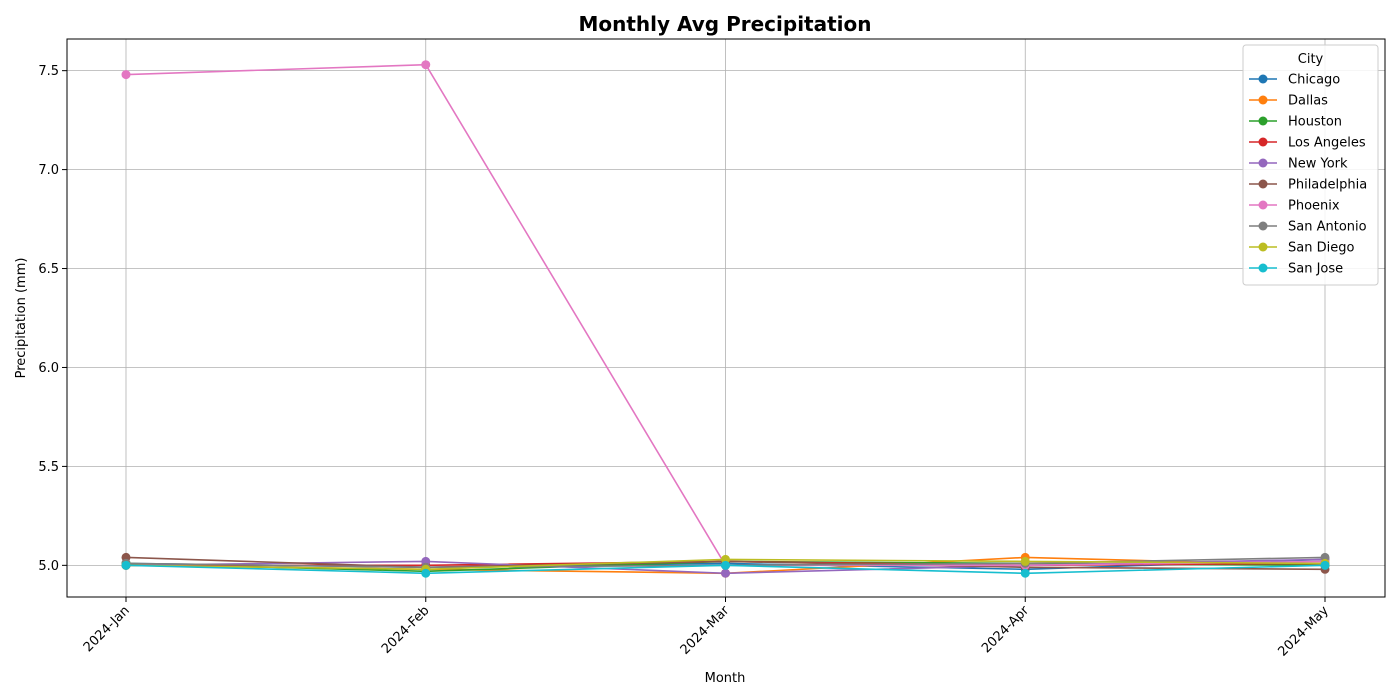 The height and width of the screenshot is (700, 1400). Describe the element at coordinates (1304, 631) in the screenshot. I see `x-tick-label: 2024-May` at that location.